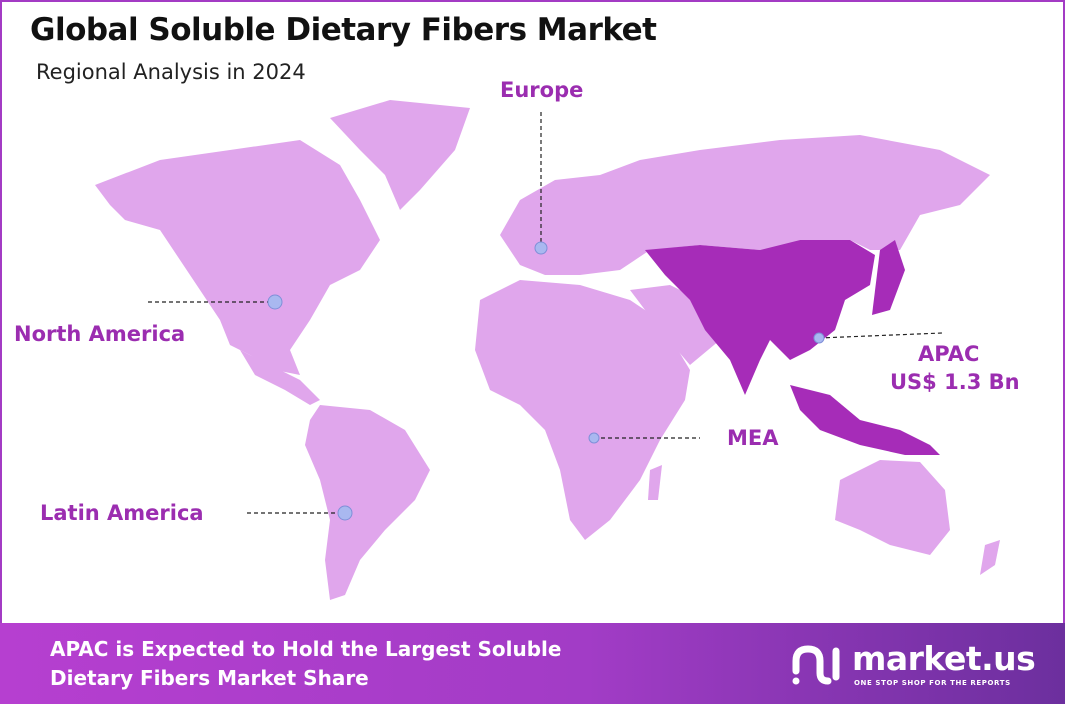 The width and height of the screenshot is (1065, 704). I want to click on label-latin-america: Latin America, so click(122, 513).